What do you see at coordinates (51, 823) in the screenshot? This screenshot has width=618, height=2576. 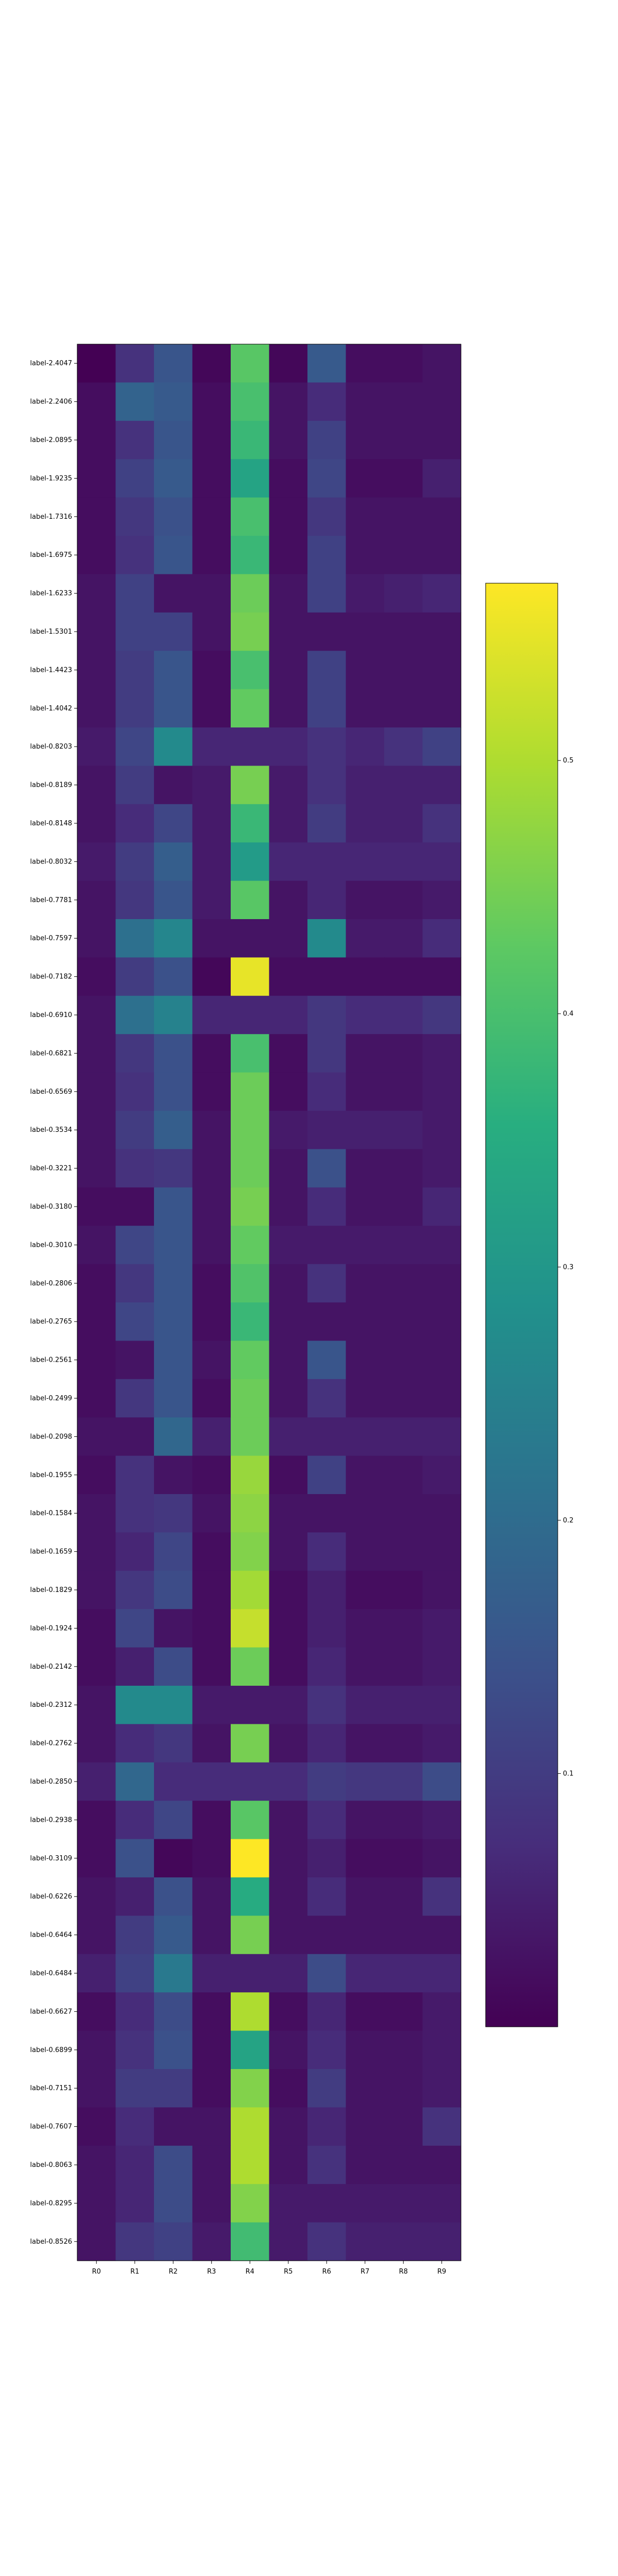 I see `row-label: label-0.8148` at bounding box center [51, 823].